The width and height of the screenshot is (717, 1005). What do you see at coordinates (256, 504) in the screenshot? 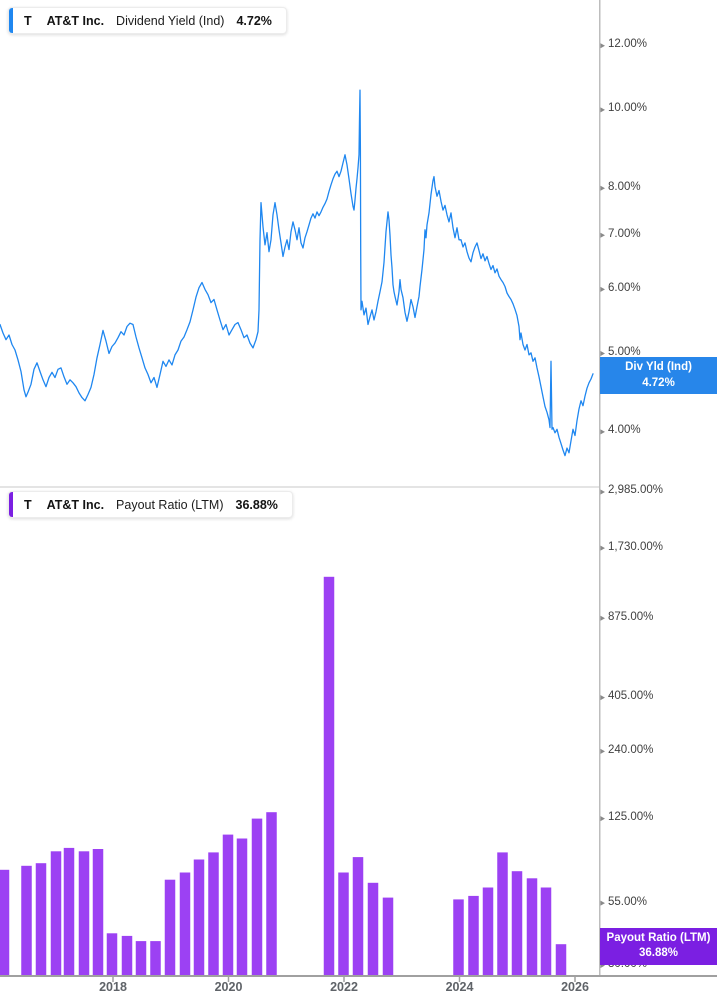
I see `metric-value: 36.88%` at bounding box center [256, 504].